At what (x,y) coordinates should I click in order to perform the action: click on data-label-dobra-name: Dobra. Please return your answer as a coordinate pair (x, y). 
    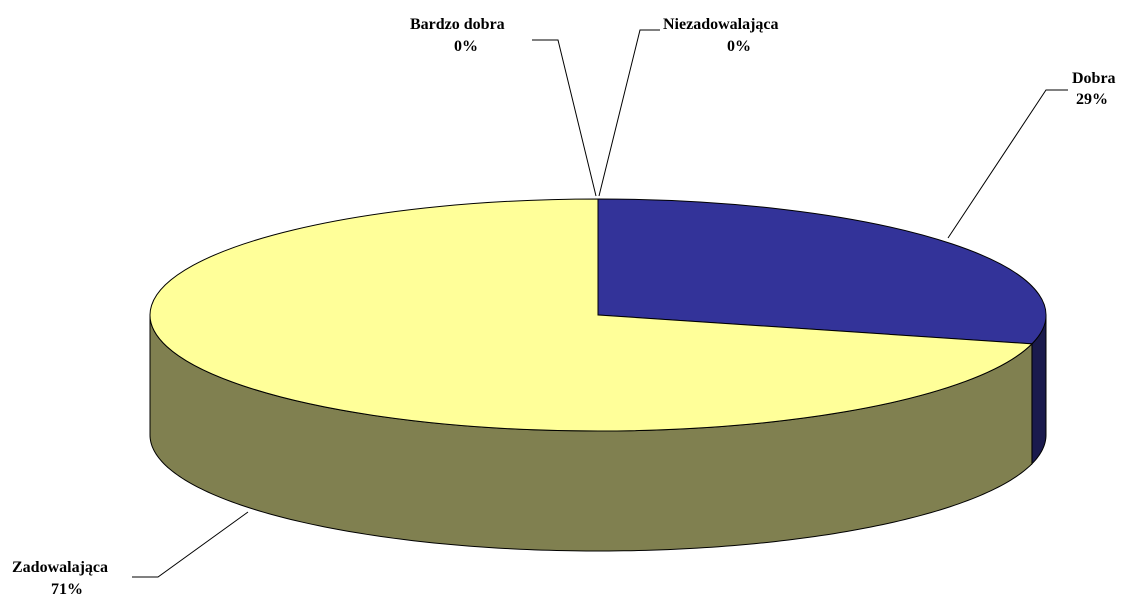
    Looking at the image, I should click on (1094, 78).